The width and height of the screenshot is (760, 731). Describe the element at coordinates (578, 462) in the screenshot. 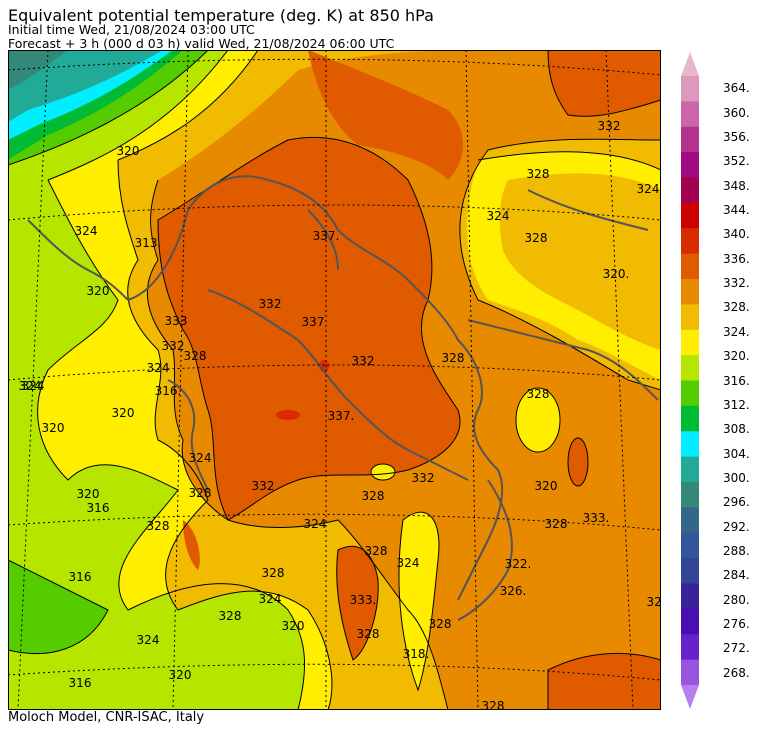

I see `field-336-cell` at that location.